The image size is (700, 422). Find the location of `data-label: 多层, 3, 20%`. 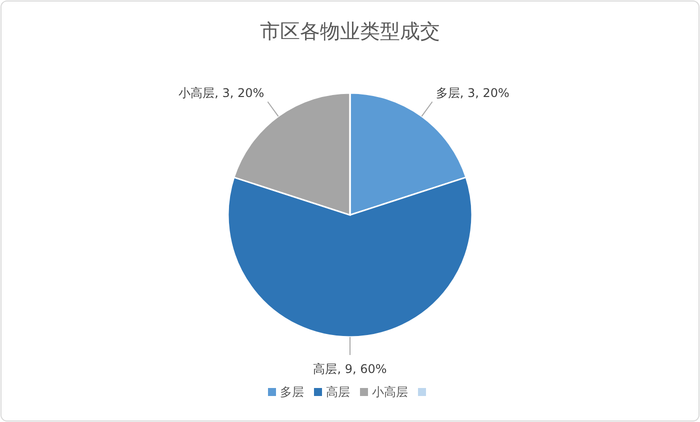

data-label: 多层, 3, 20% is located at coordinates (473, 93).